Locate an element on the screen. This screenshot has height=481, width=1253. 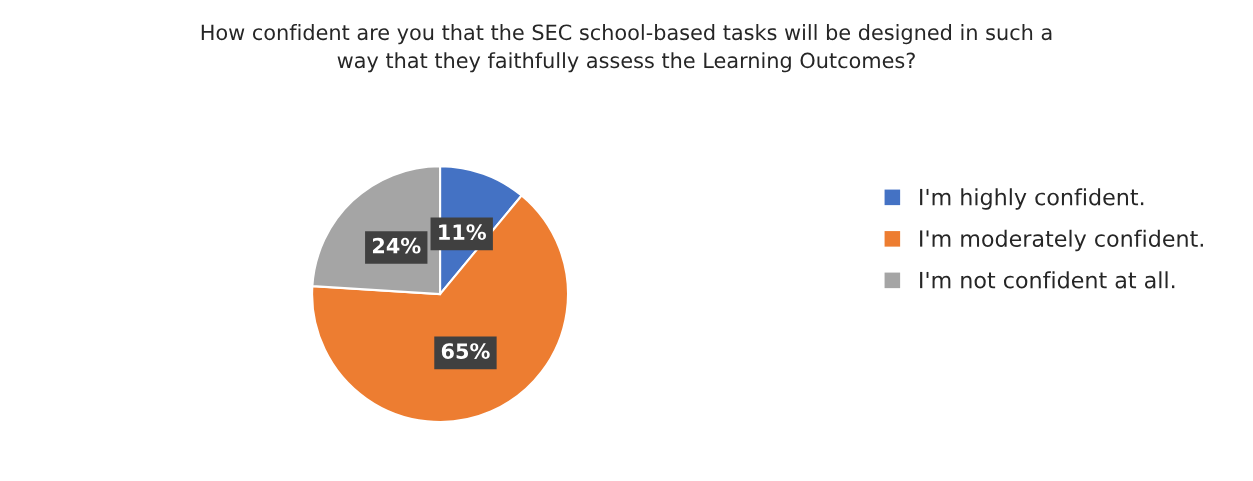
legend-label: I'm highly confident. is located at coordinates (1032, 199).